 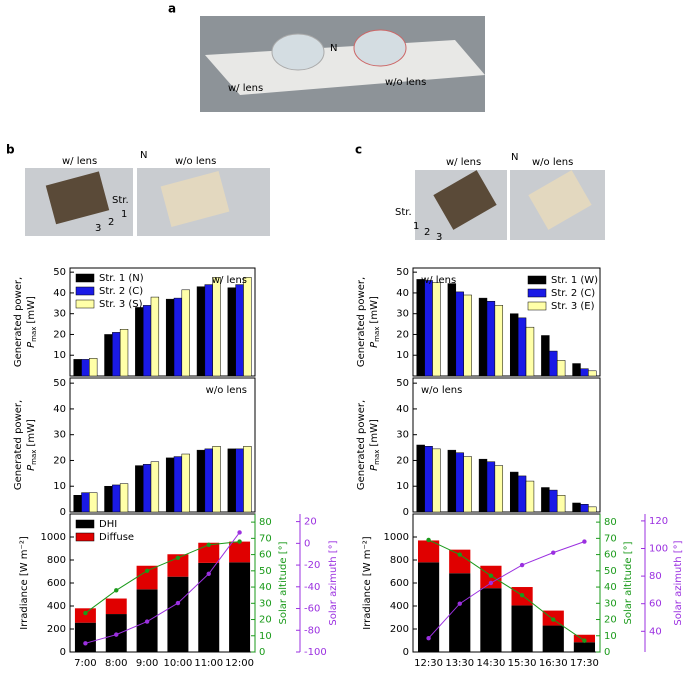 I want to click on y-axis-label: Irradiance [W m⁻²], so click(x=367, y=583).